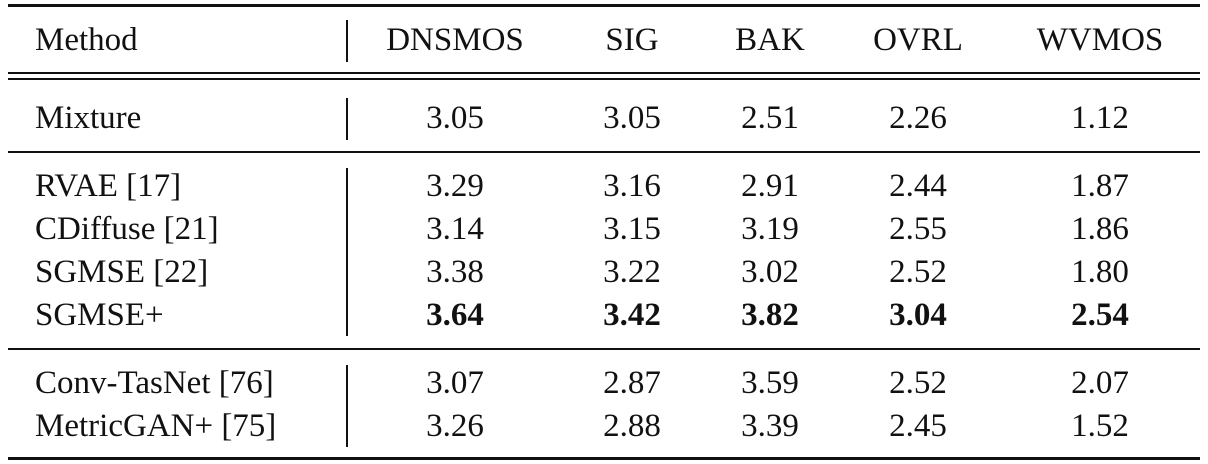 The width and height of the screenshot is (1208, 464). What do you see at coordinates (156, 426) in the screenshot?
I see `method-cell: MetricGAN+ [75]` at bounding box center [156, 426].